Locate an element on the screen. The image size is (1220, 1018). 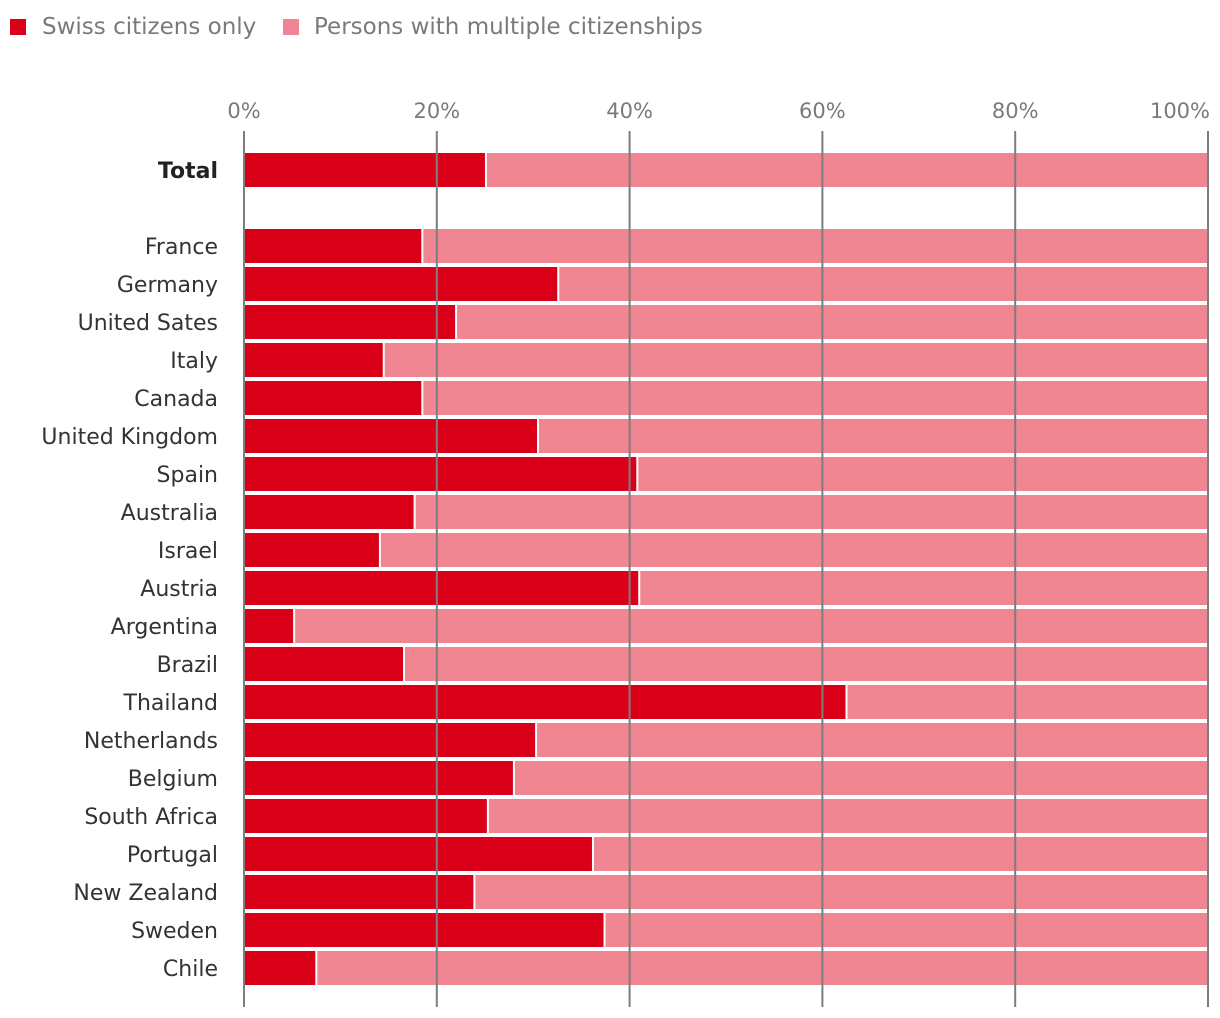
category-label-israel: Israel is located at coordinates (188, 551).